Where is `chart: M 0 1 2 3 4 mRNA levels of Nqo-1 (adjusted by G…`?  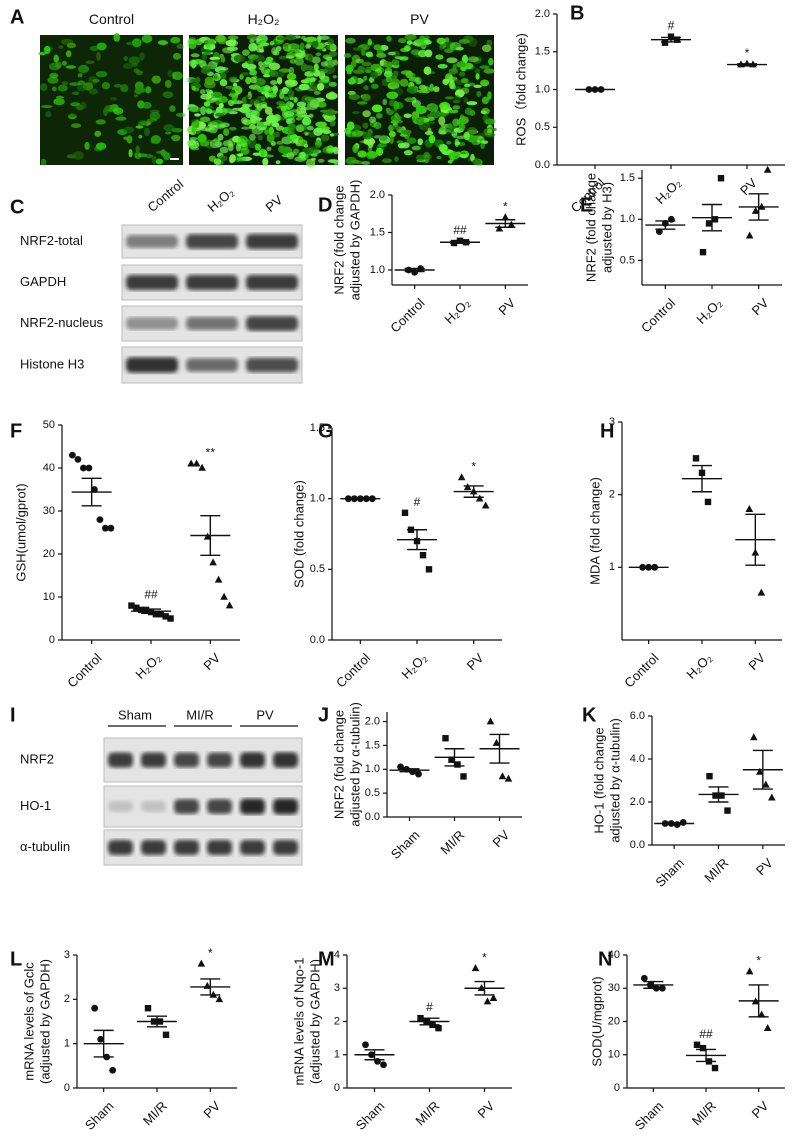 chart: M 0 1 2 3 4 mRNA levels of Nqo-1 (adjusted by G… is located at coordinates (401, 1040).